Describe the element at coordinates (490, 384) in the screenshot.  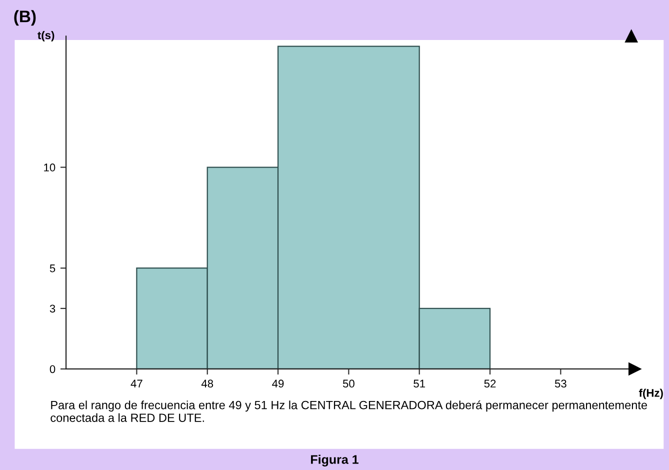
I see `x-tick-label: 52` at that location.